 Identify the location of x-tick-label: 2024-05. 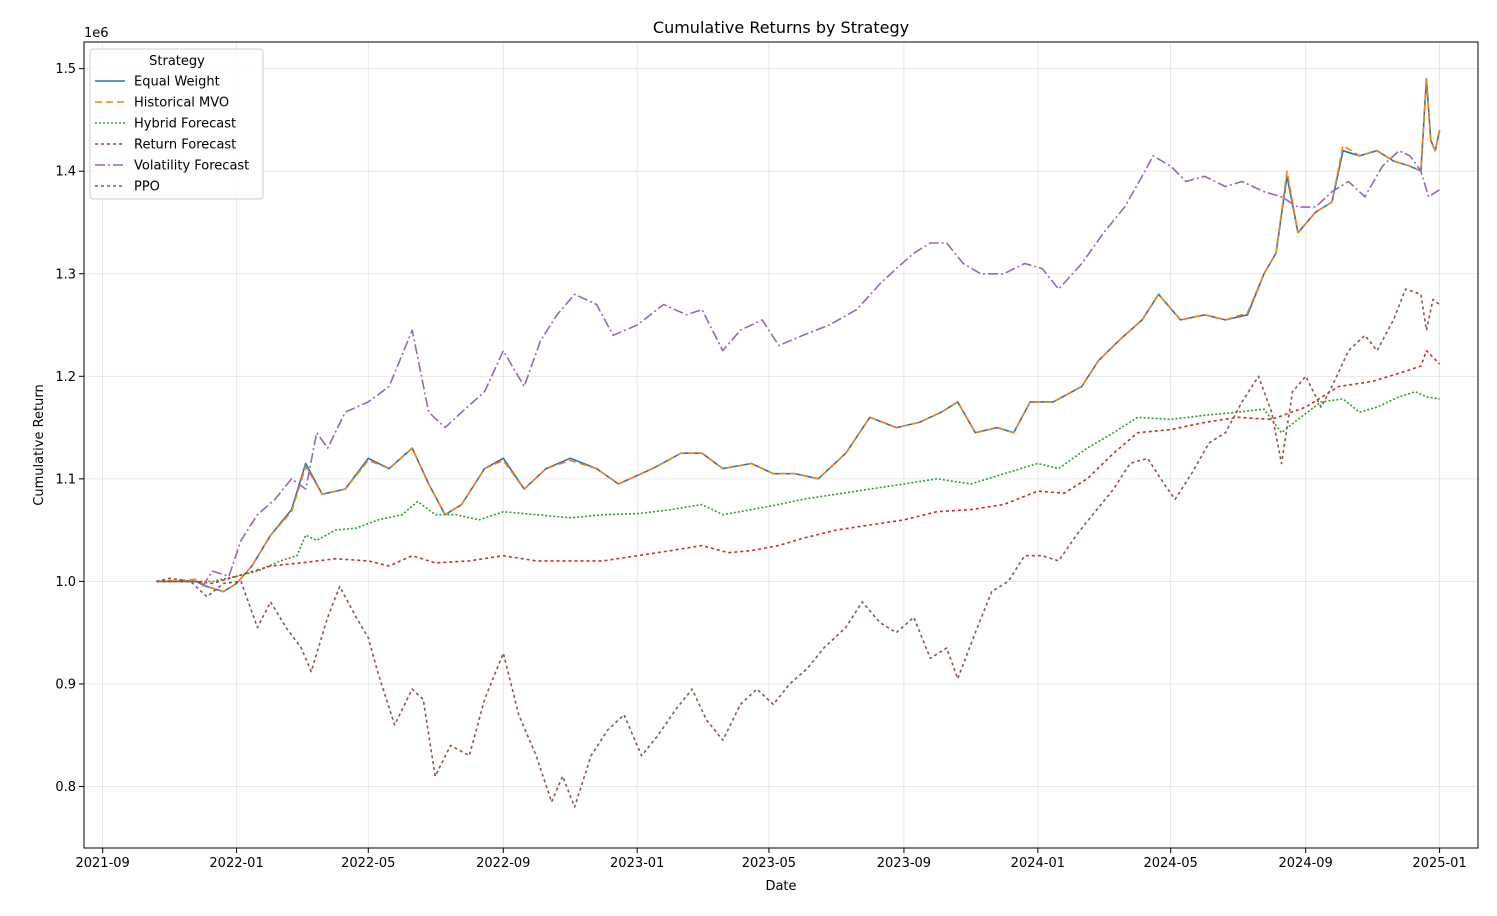
(1170, 863).